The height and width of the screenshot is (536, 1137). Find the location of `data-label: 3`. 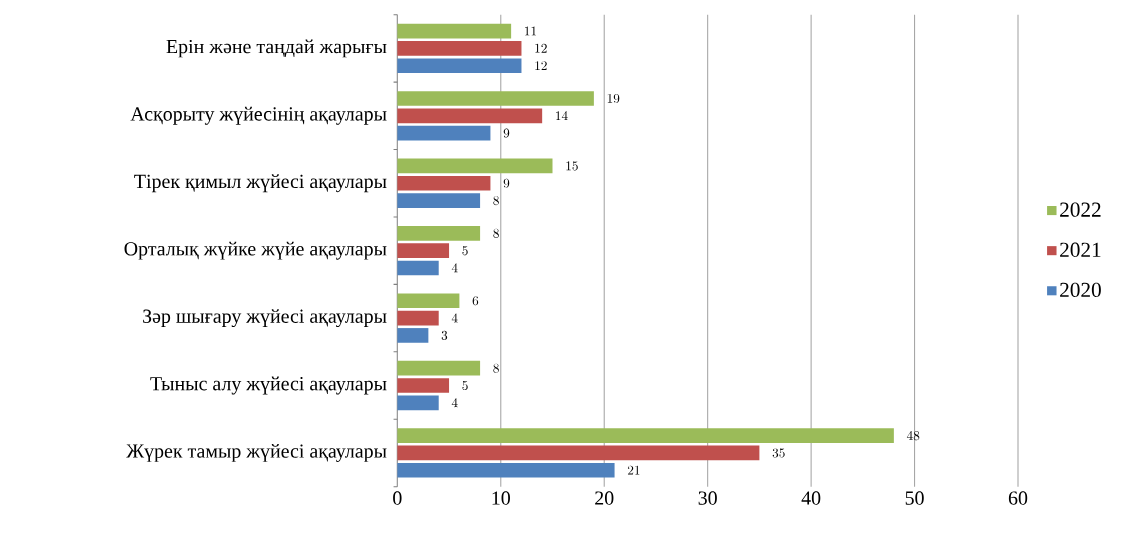

data-label: 3 is located at coordinates (444, 335).